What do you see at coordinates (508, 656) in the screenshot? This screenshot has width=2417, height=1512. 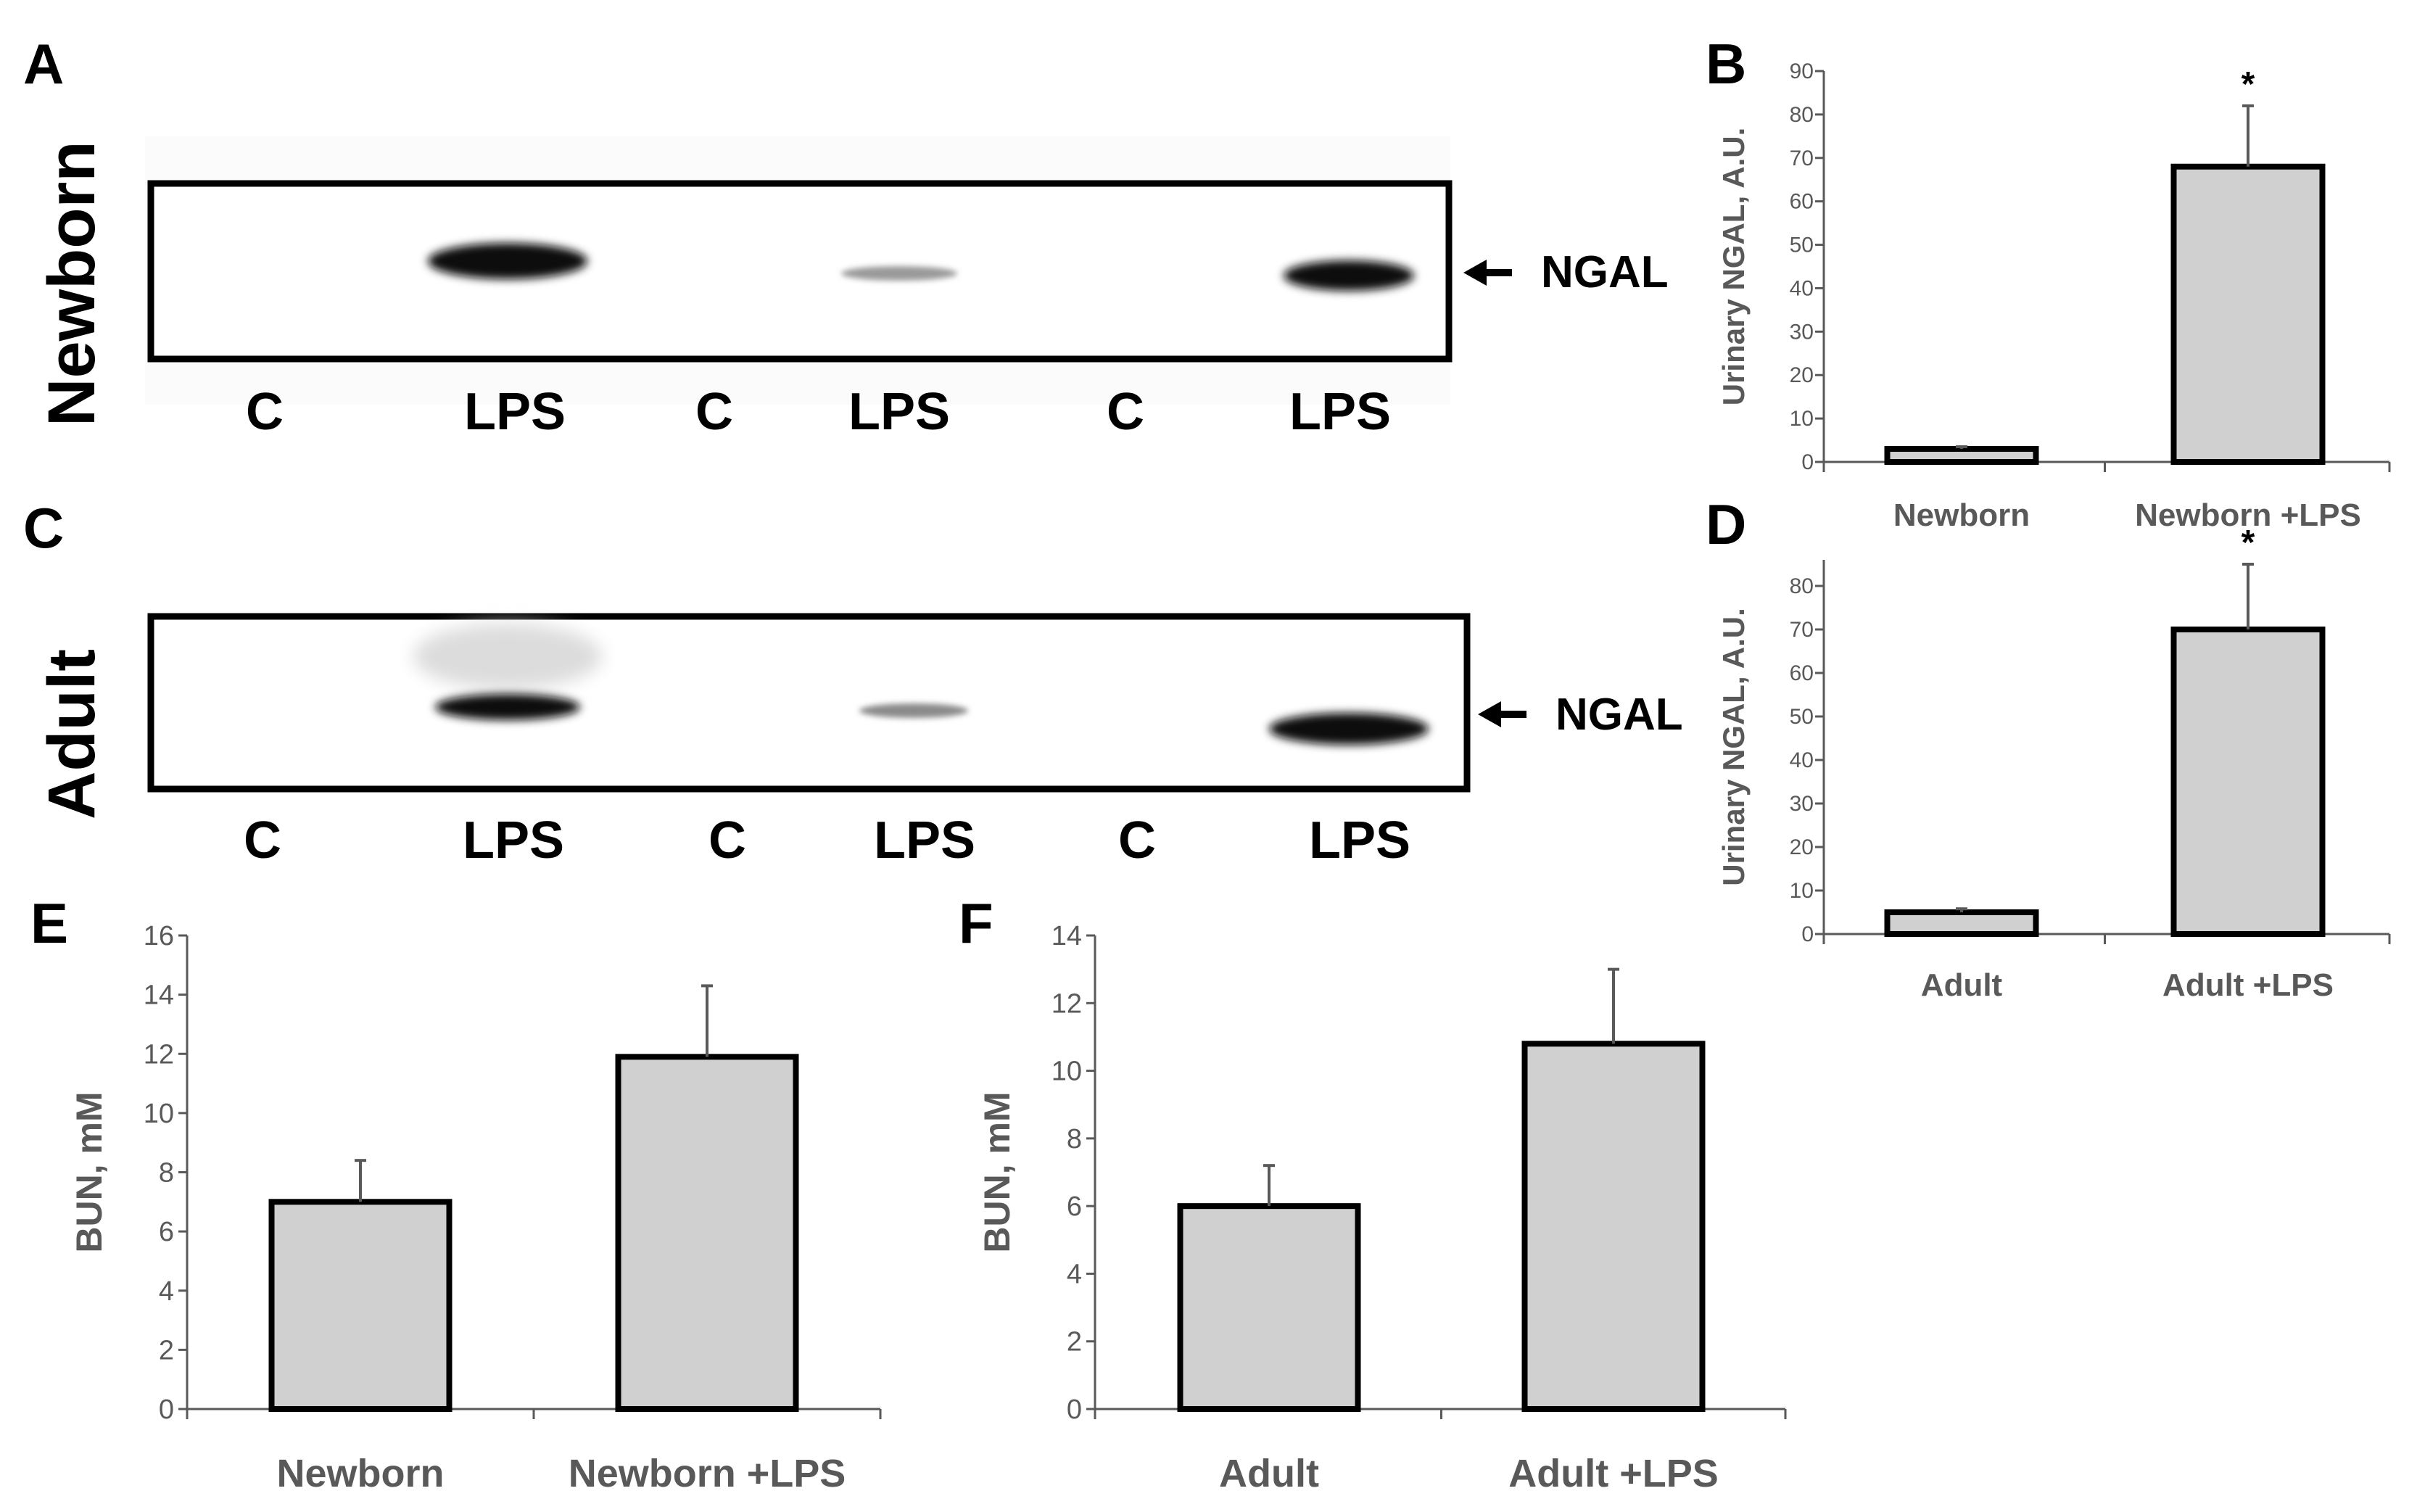 I see `band-halo` at bounding box center [508, 656].